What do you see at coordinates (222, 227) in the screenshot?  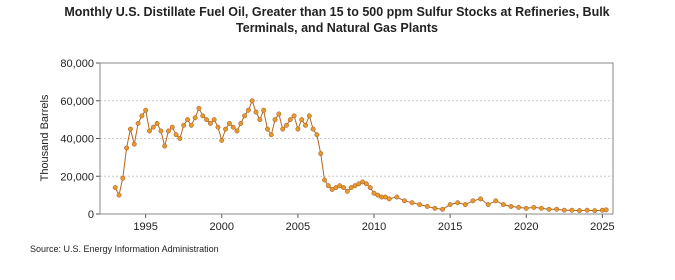 I see `x-tick-label: 2000` at bounding box center [222, 227].